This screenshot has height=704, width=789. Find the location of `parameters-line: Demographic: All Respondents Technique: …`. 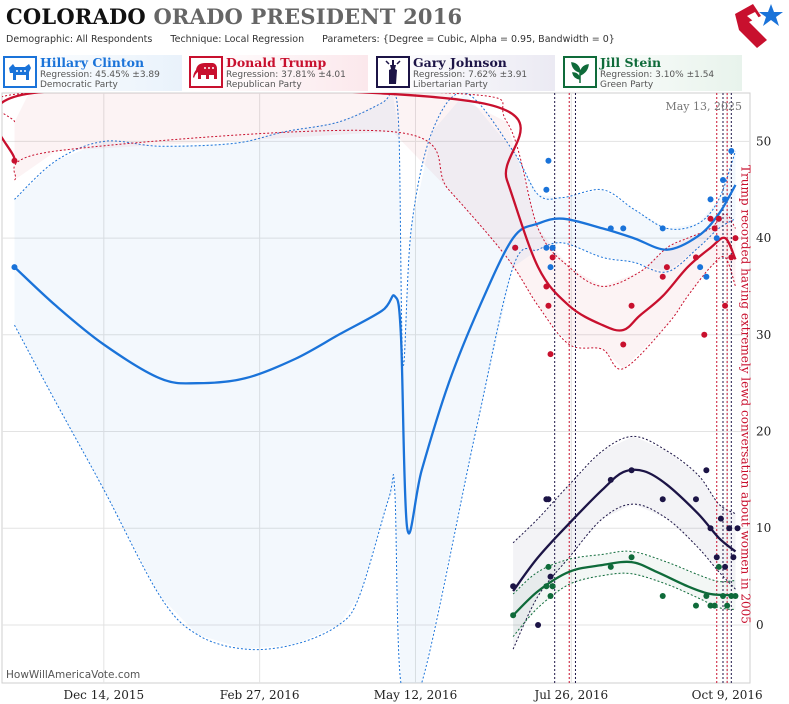

parameters-line: Demographic: All Respondents Technique: … is located at coordinates (310, 39).